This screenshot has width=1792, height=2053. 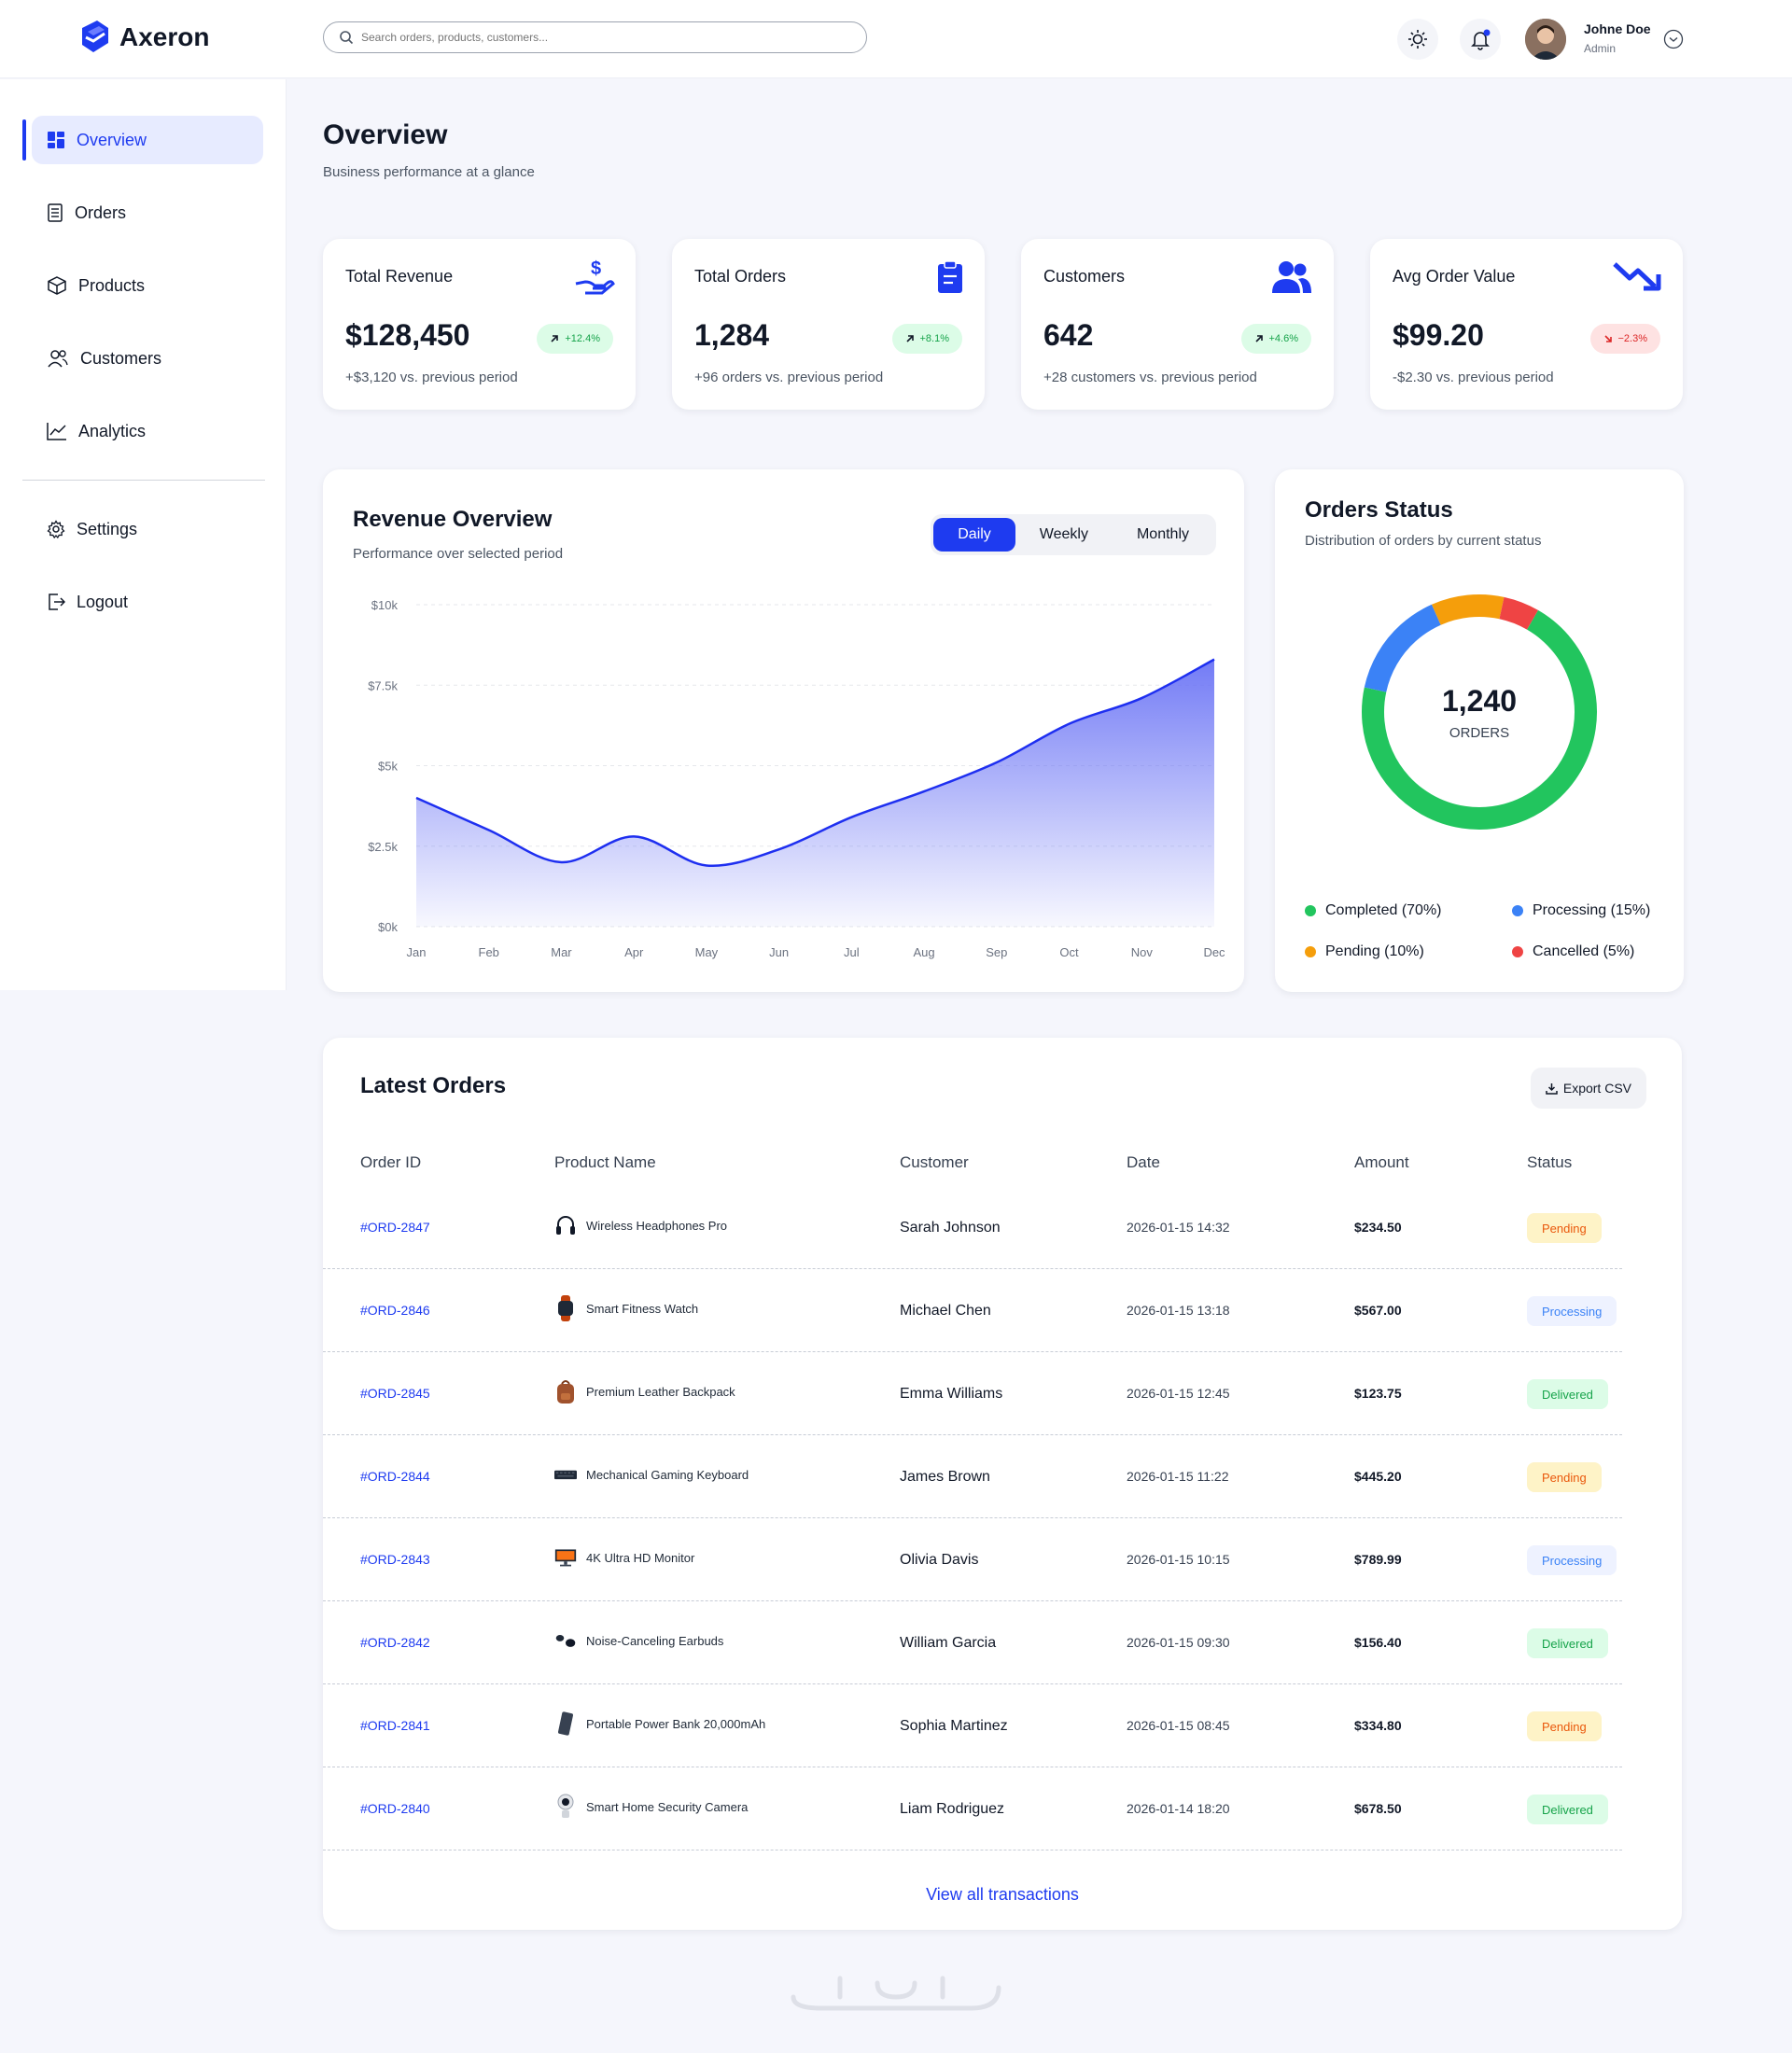 I want to click on column-header: Amount, so click(x=1381, y=1162).